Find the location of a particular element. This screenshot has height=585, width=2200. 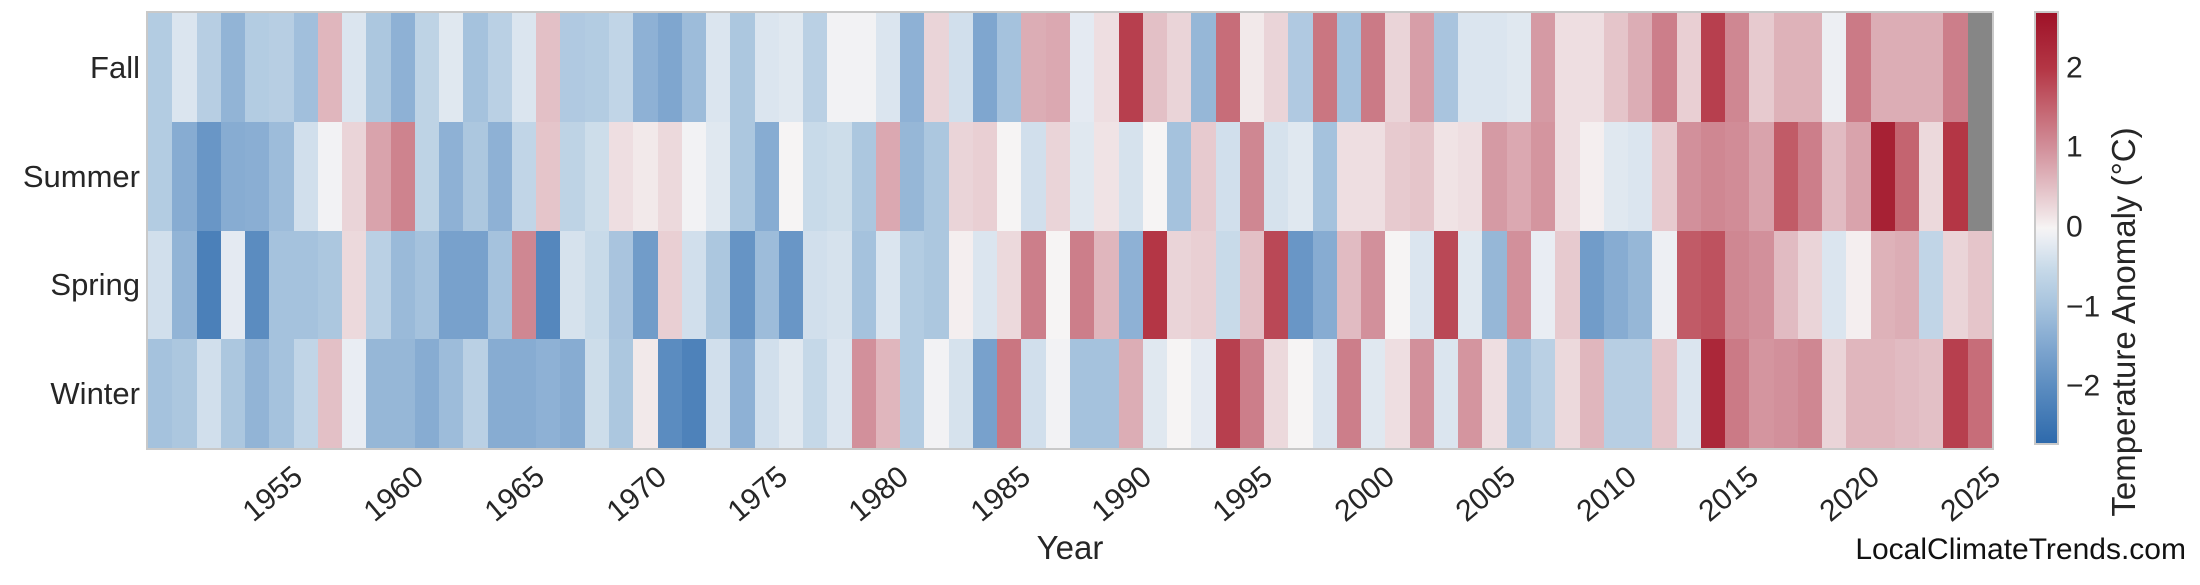

x-axis-title: Year is located at coordinates (1070, 547).